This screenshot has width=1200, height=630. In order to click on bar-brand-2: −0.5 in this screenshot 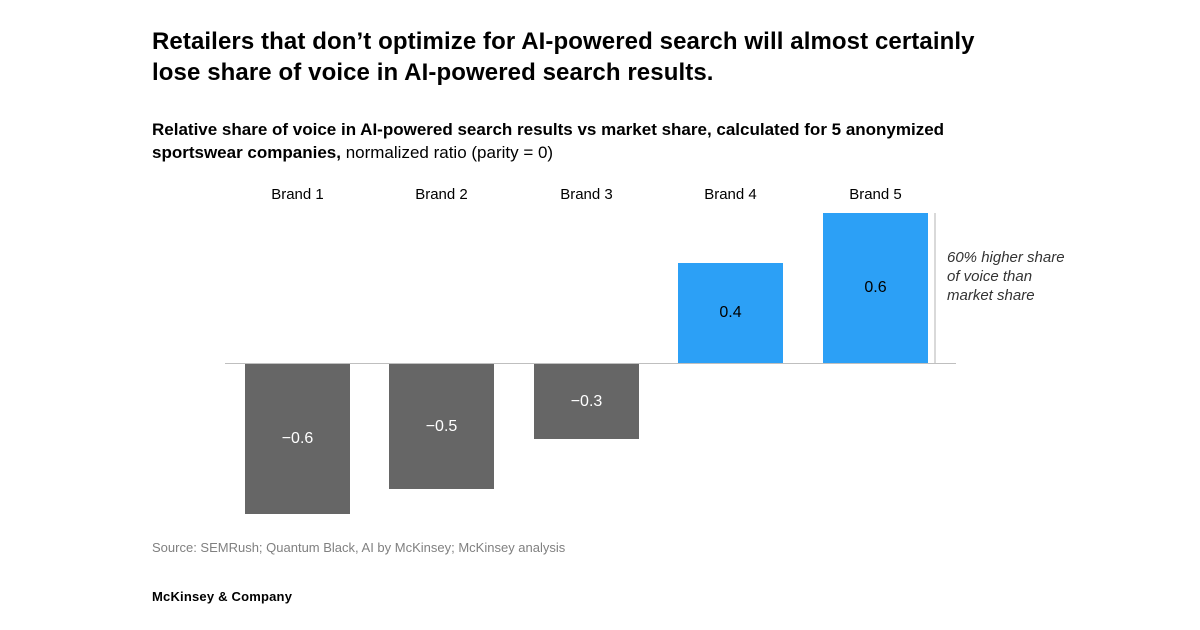, I will do `click(441, 426)`.